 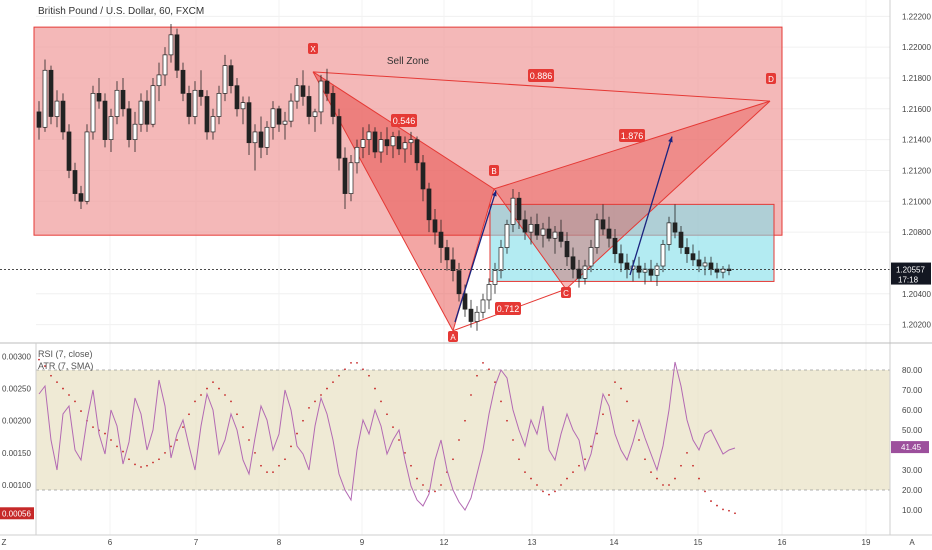 I want to click on svg-text: C, so click(x=566, y=293).